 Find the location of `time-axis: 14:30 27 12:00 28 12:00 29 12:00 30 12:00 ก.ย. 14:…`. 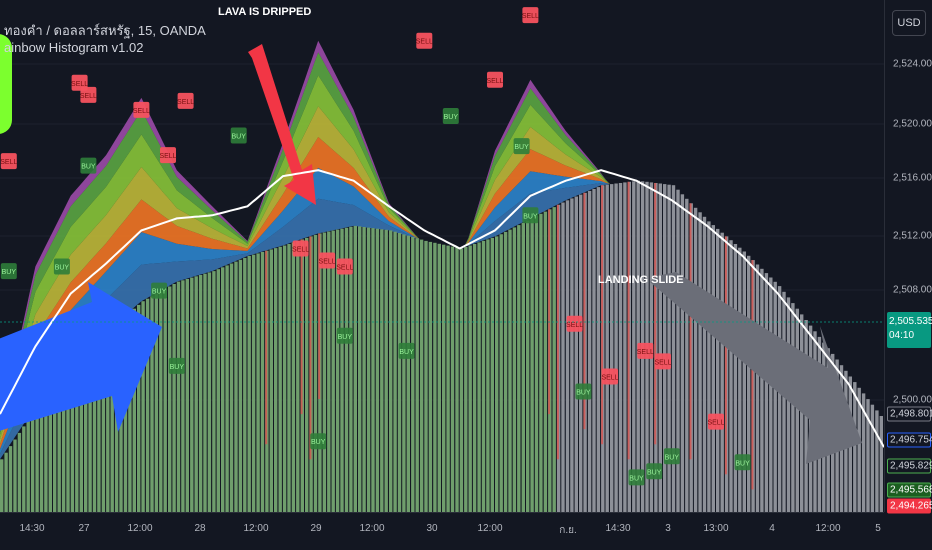

time-axis: 14:30 27 12:00 28 12:00 29 12:00 30 12:00 ก.ย. 14:… is located at coordinates (442, 531).